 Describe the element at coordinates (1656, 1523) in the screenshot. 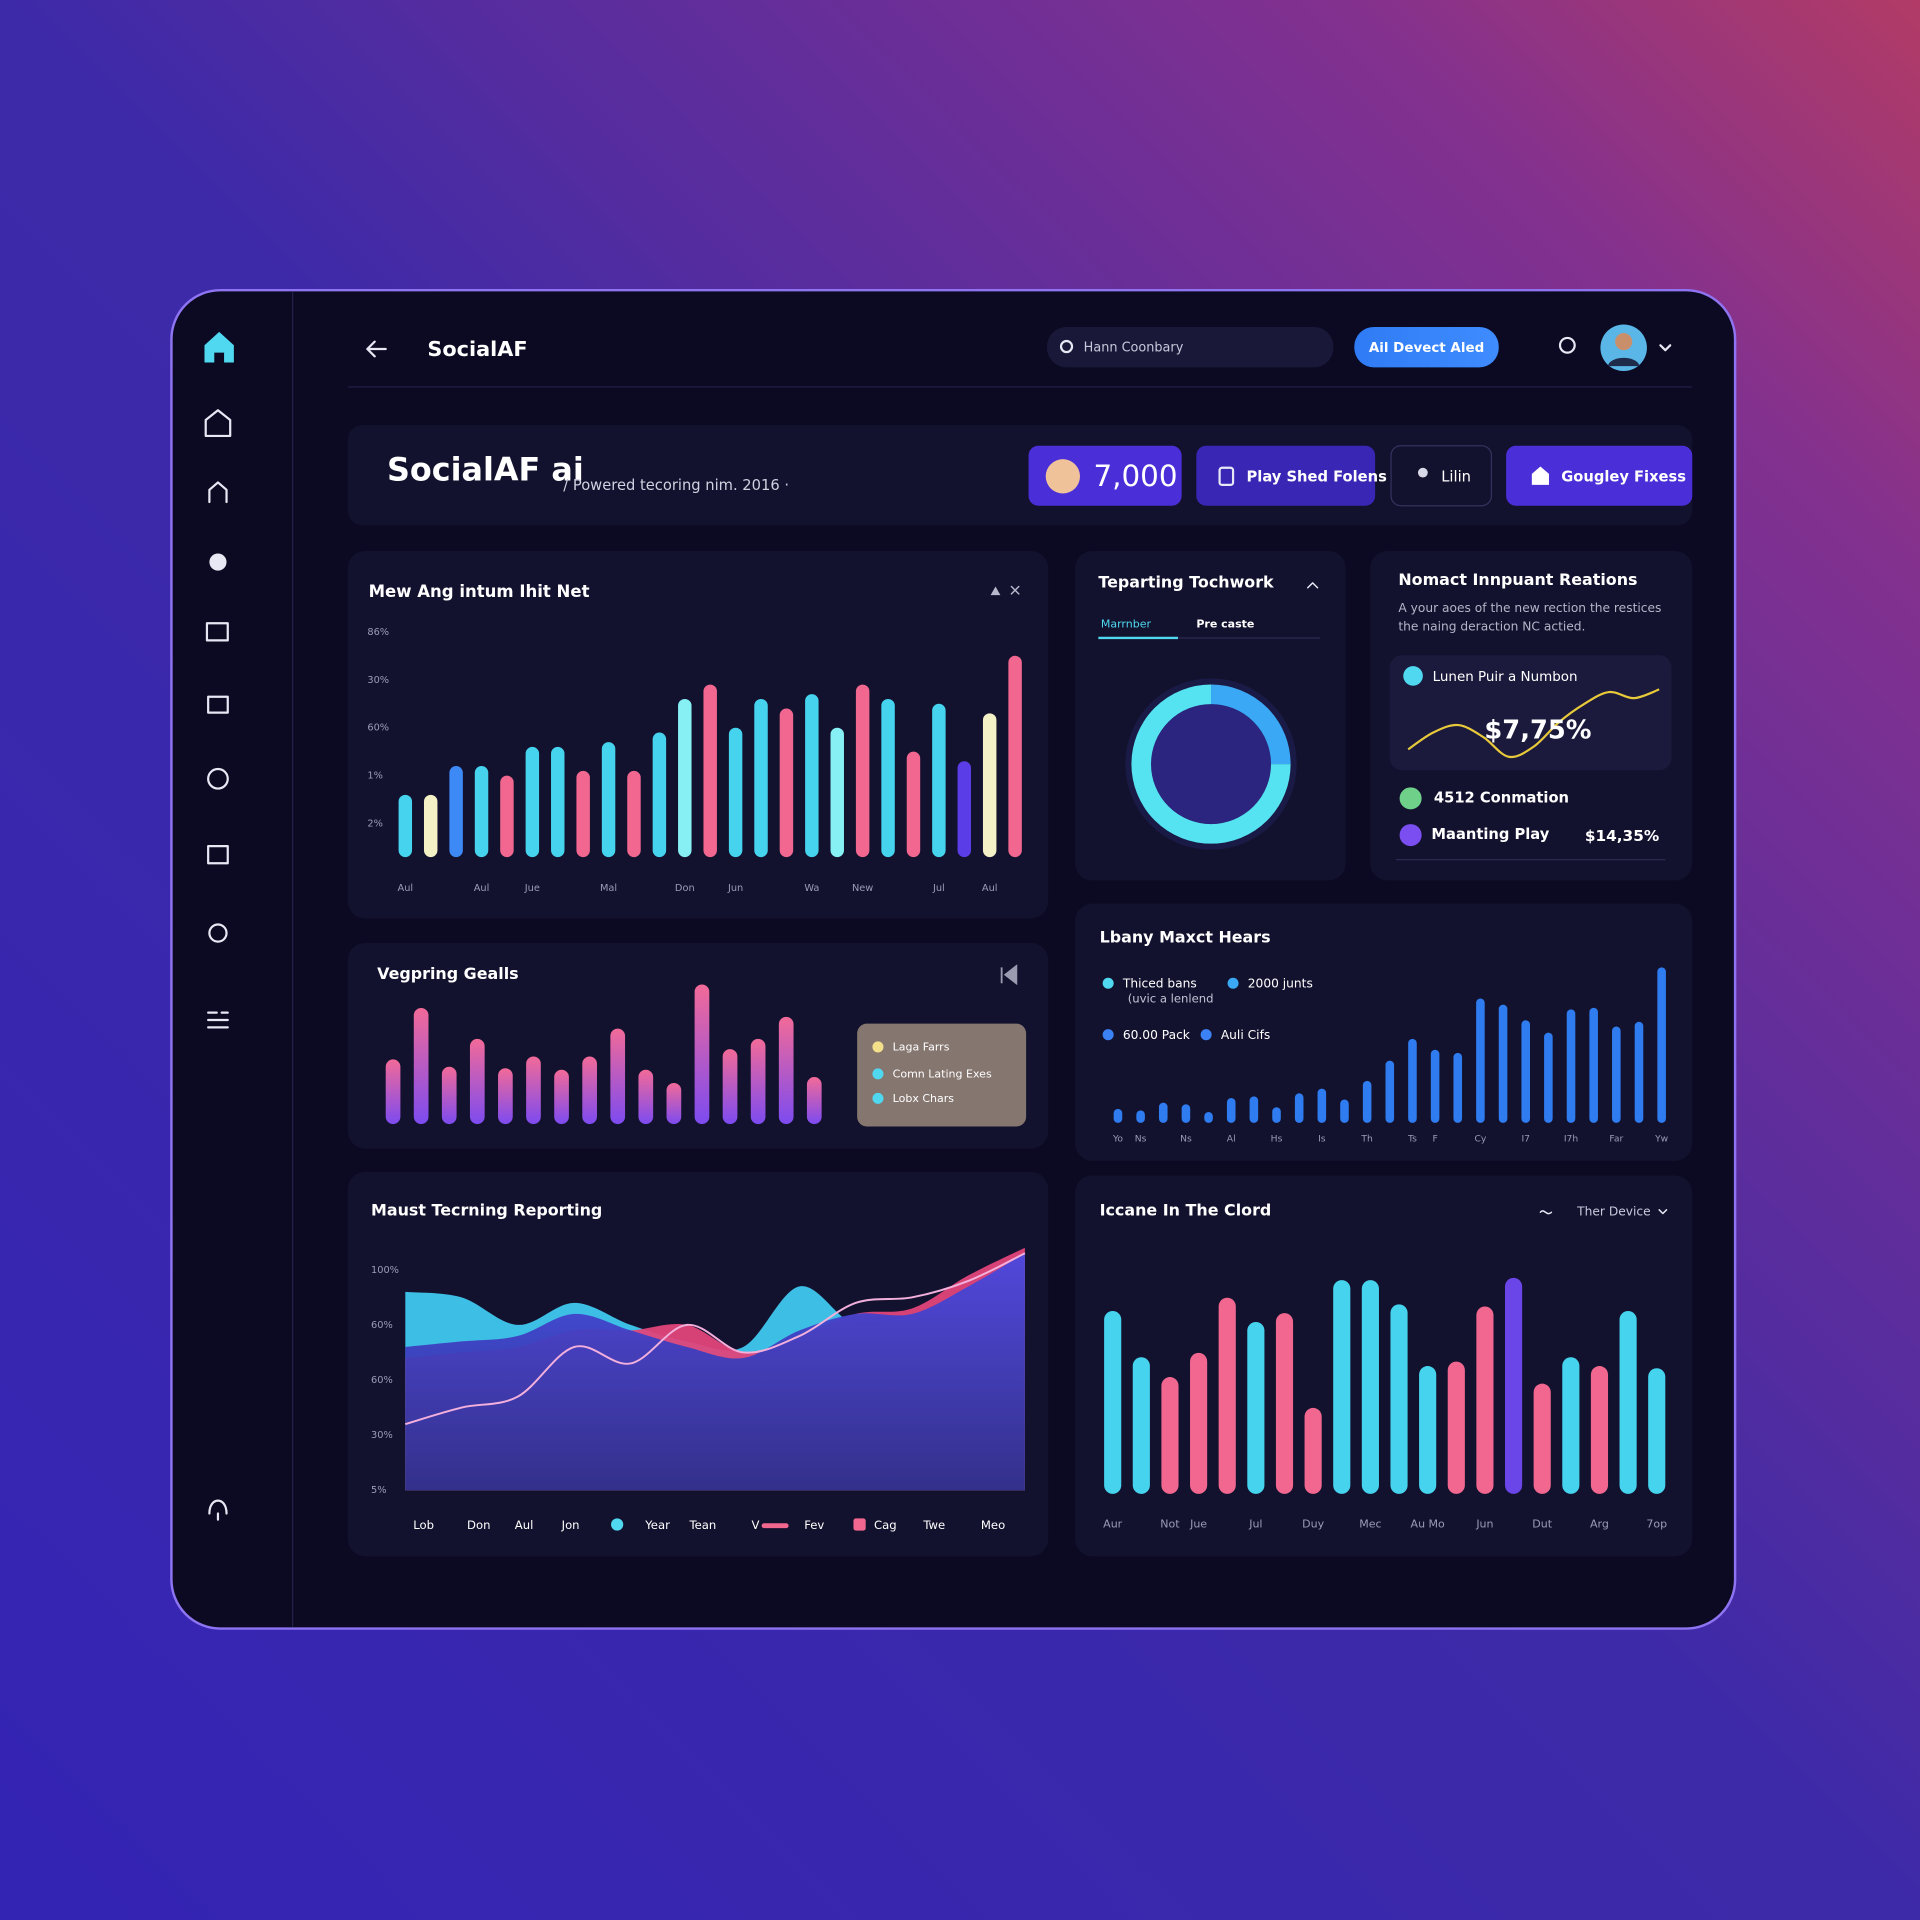

I see `x-tick-label: 7op` at that location.